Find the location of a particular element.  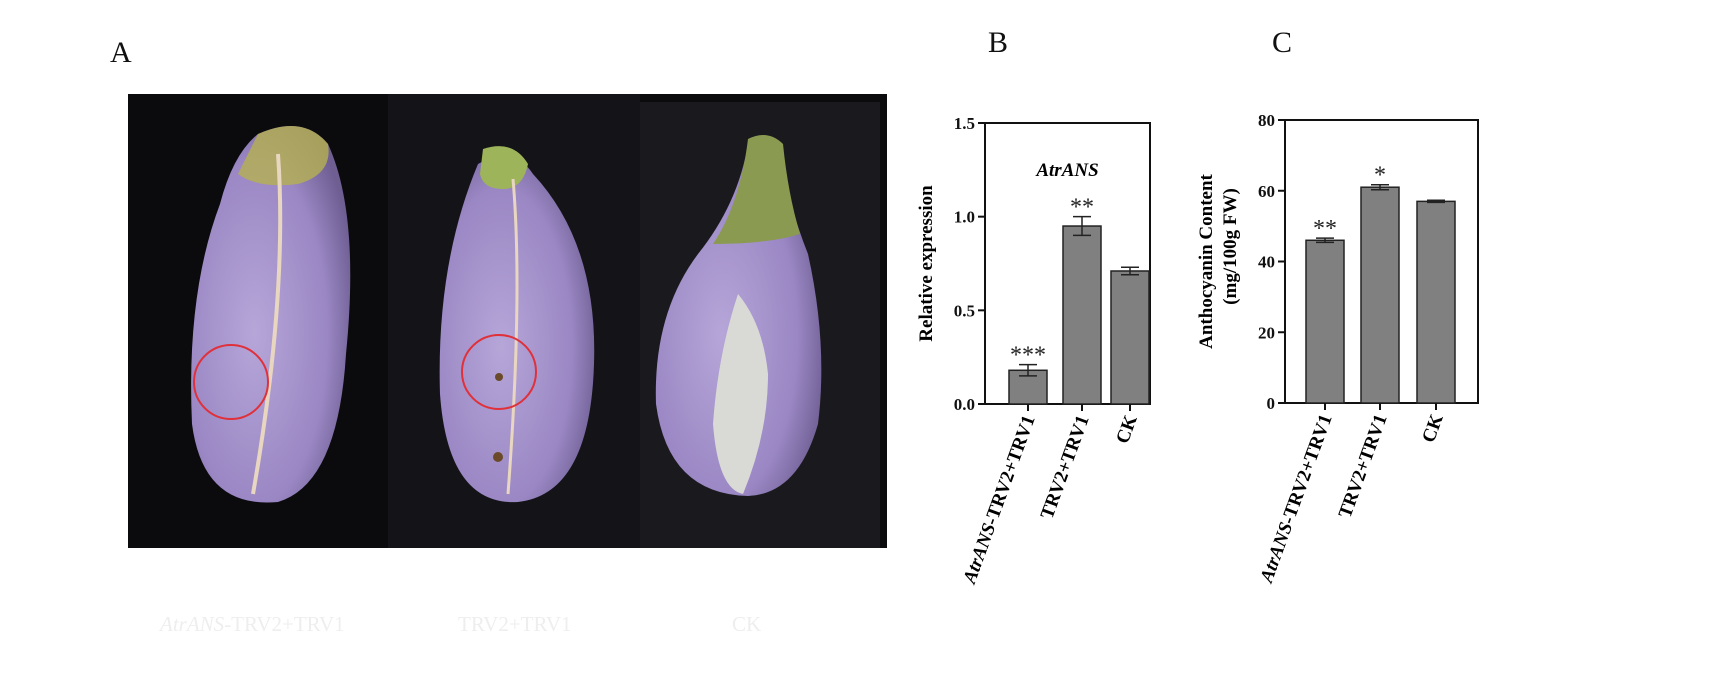

photo-label-2: TRV2+TRV1 is located at coordinates (514, 624).